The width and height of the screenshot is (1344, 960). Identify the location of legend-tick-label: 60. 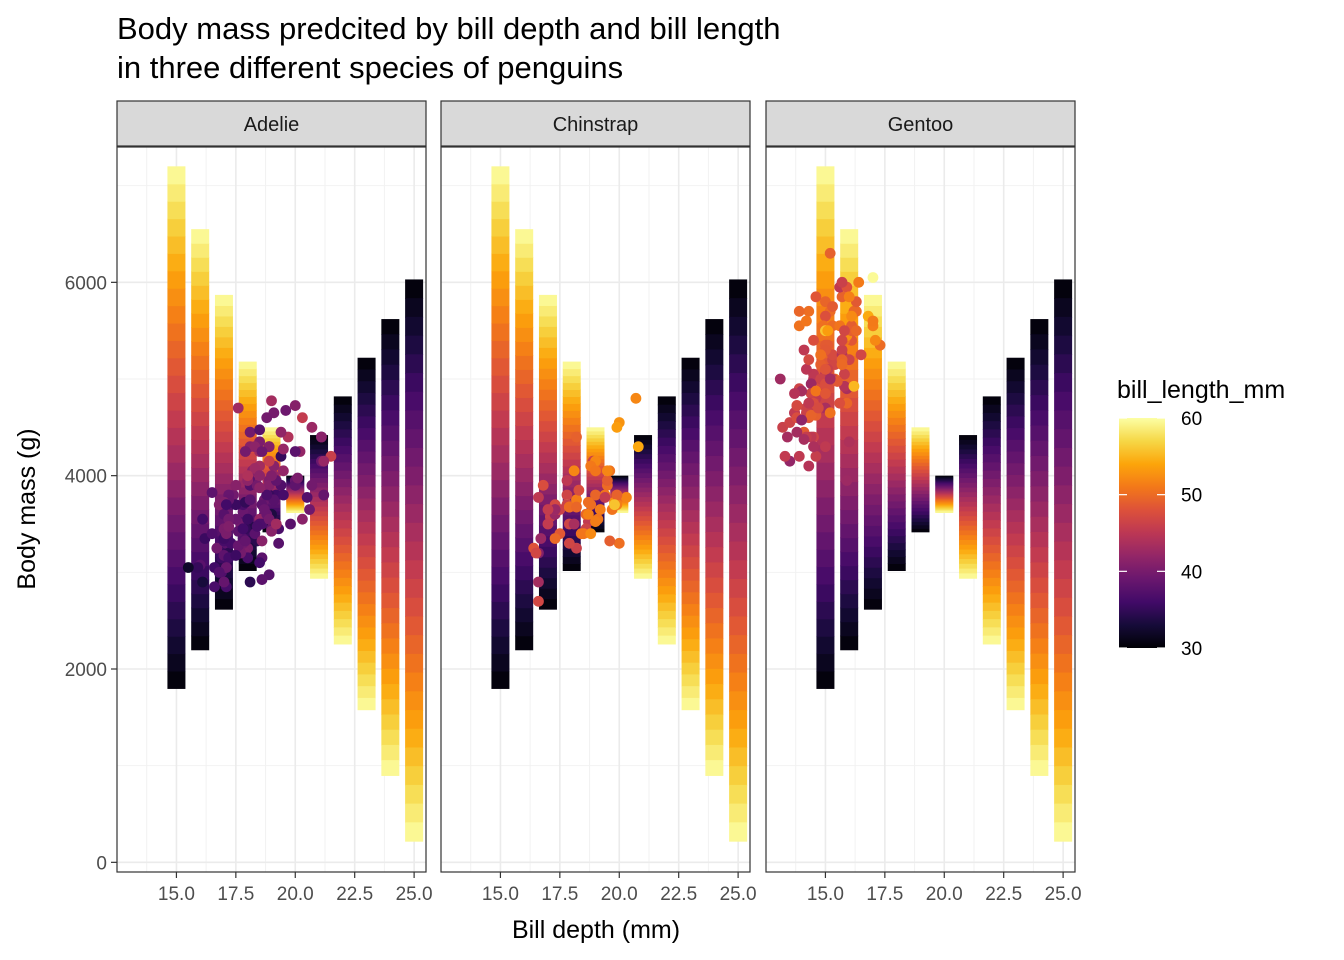
(1191, 419).